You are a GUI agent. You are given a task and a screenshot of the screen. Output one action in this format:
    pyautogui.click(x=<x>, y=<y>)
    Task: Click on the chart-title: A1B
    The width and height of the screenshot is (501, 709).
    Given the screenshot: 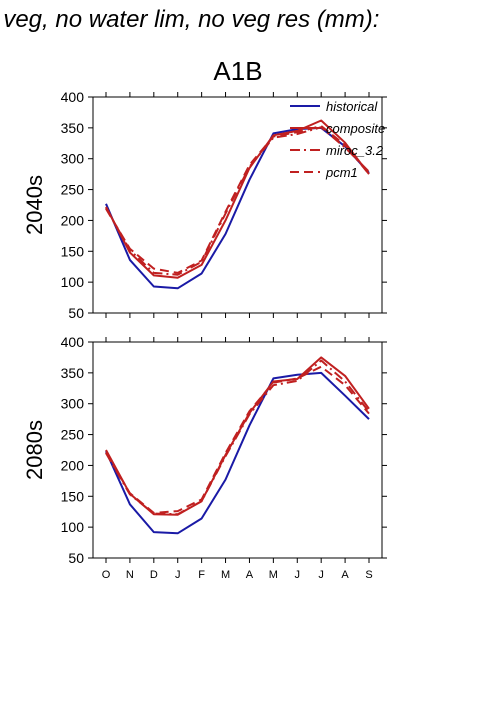 What is the action you would take?
    pyautogui.click(x=237, y=71)
    